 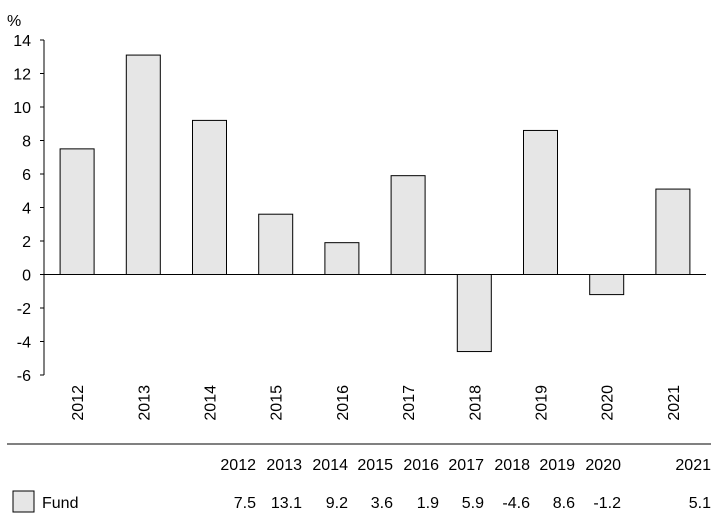 I want to click on table-header-2018: 2018, so click(x=512, y=465).